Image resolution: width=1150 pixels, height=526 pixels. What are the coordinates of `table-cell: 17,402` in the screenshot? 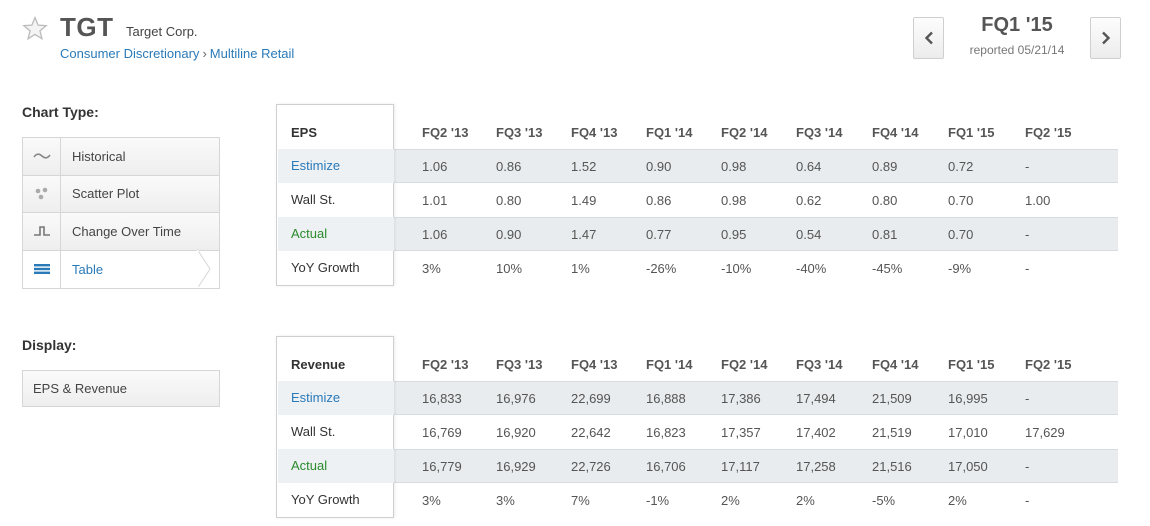 It's located at (816, 432).